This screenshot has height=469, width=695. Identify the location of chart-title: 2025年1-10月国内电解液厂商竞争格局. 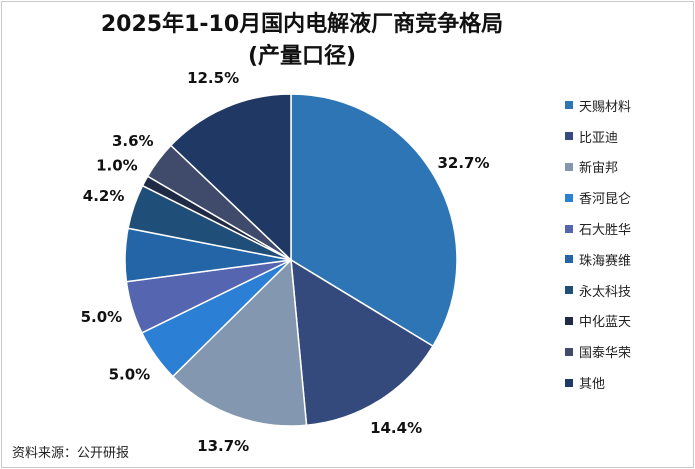
(302, 24).